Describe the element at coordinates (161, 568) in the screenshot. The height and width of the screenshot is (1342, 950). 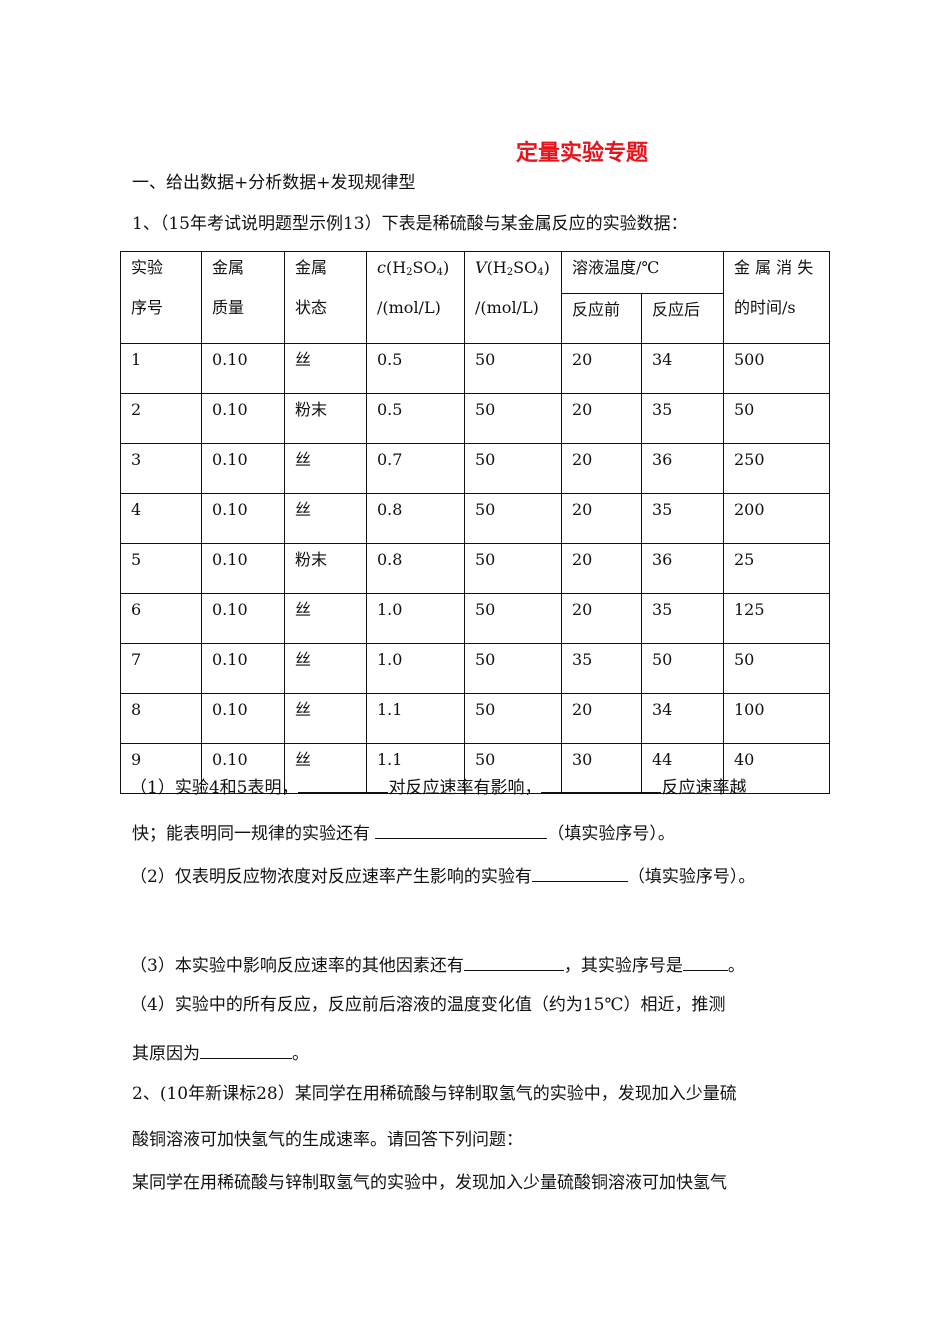
I see `table-cell: 5` at that location.